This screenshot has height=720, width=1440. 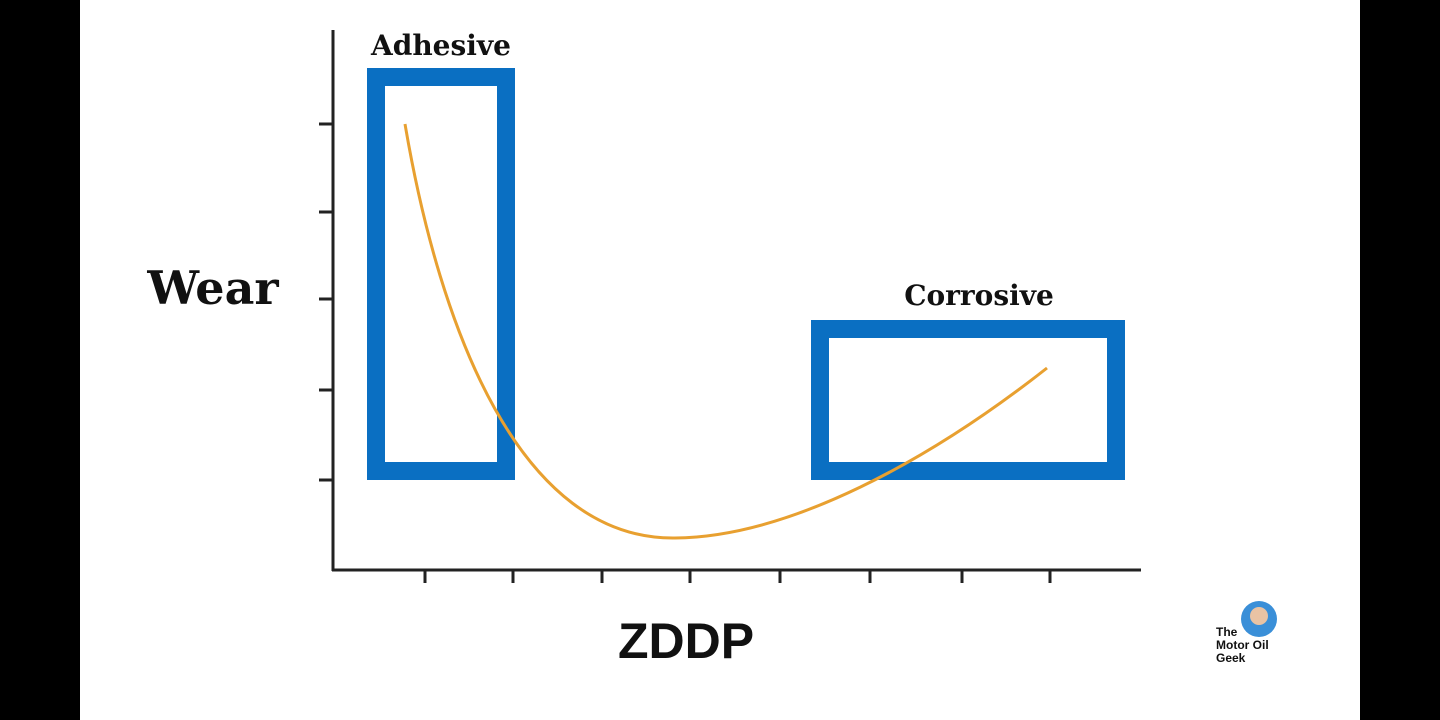 I want to click on adhesive-box, so click(x=441, y=274).